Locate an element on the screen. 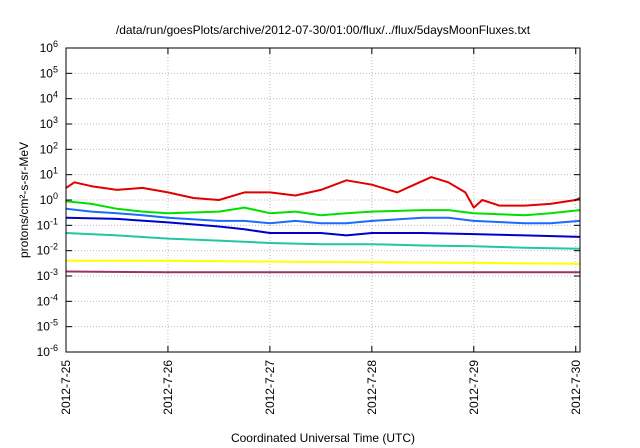  y-tick-label: 10⁻¹ is located at coordinates (47, 224).